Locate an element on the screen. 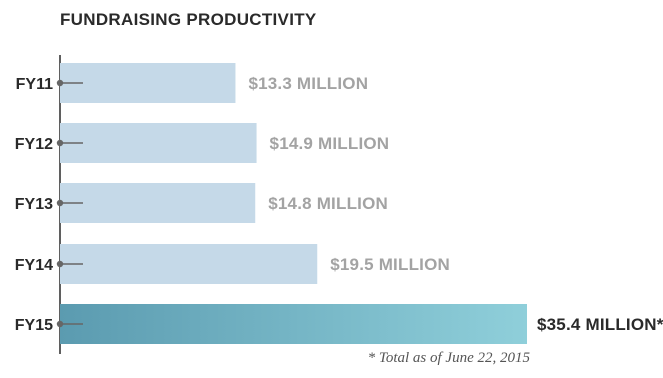  value-label: $13.3 MILLION is located at coordinates (308, 83).